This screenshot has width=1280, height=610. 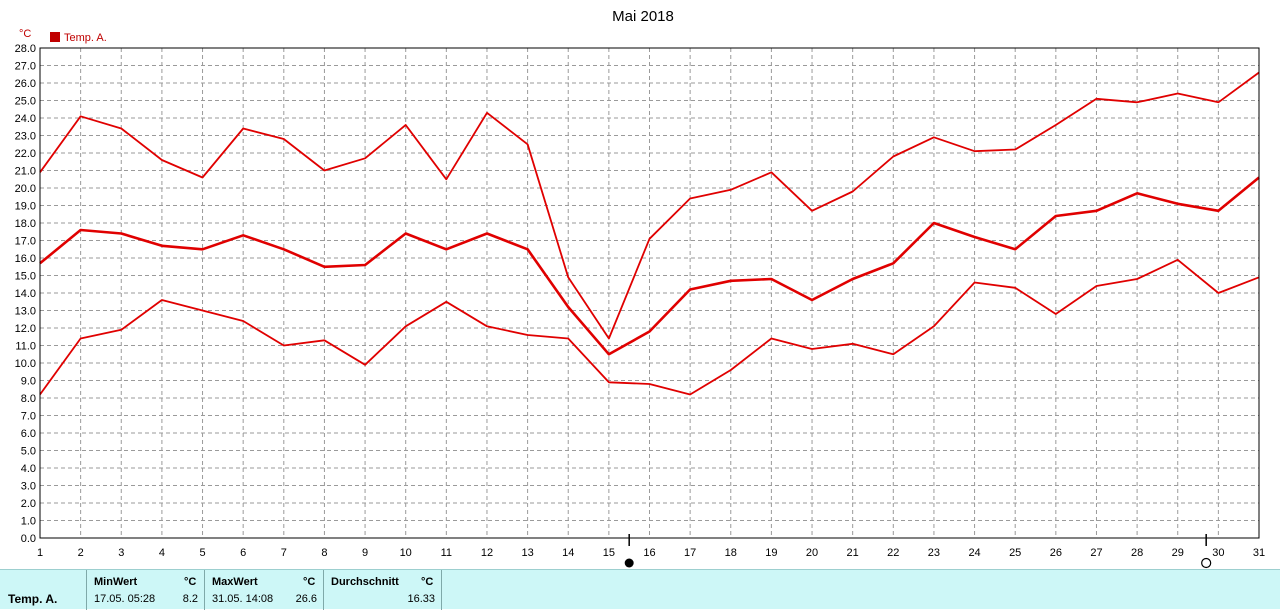 What do you see at coordinates (28, 452) in the screenshot?
I see `y-tick-label: 5.0` at bounding box center [28, 452].